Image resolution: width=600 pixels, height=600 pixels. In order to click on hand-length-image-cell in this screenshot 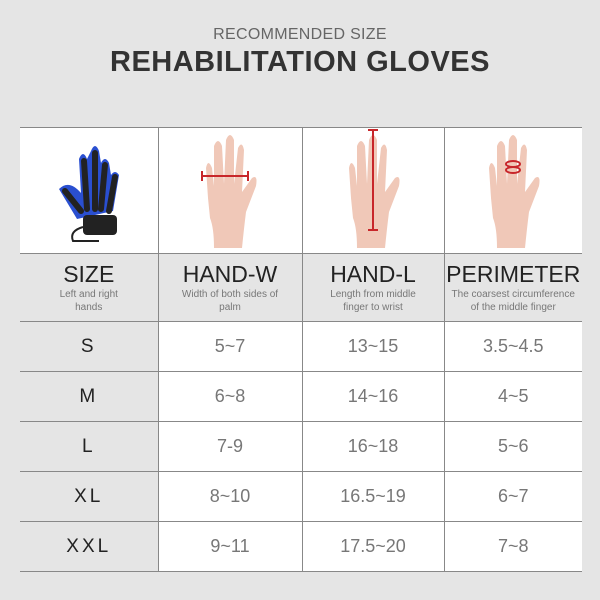, I will do `click(372, 190)`.